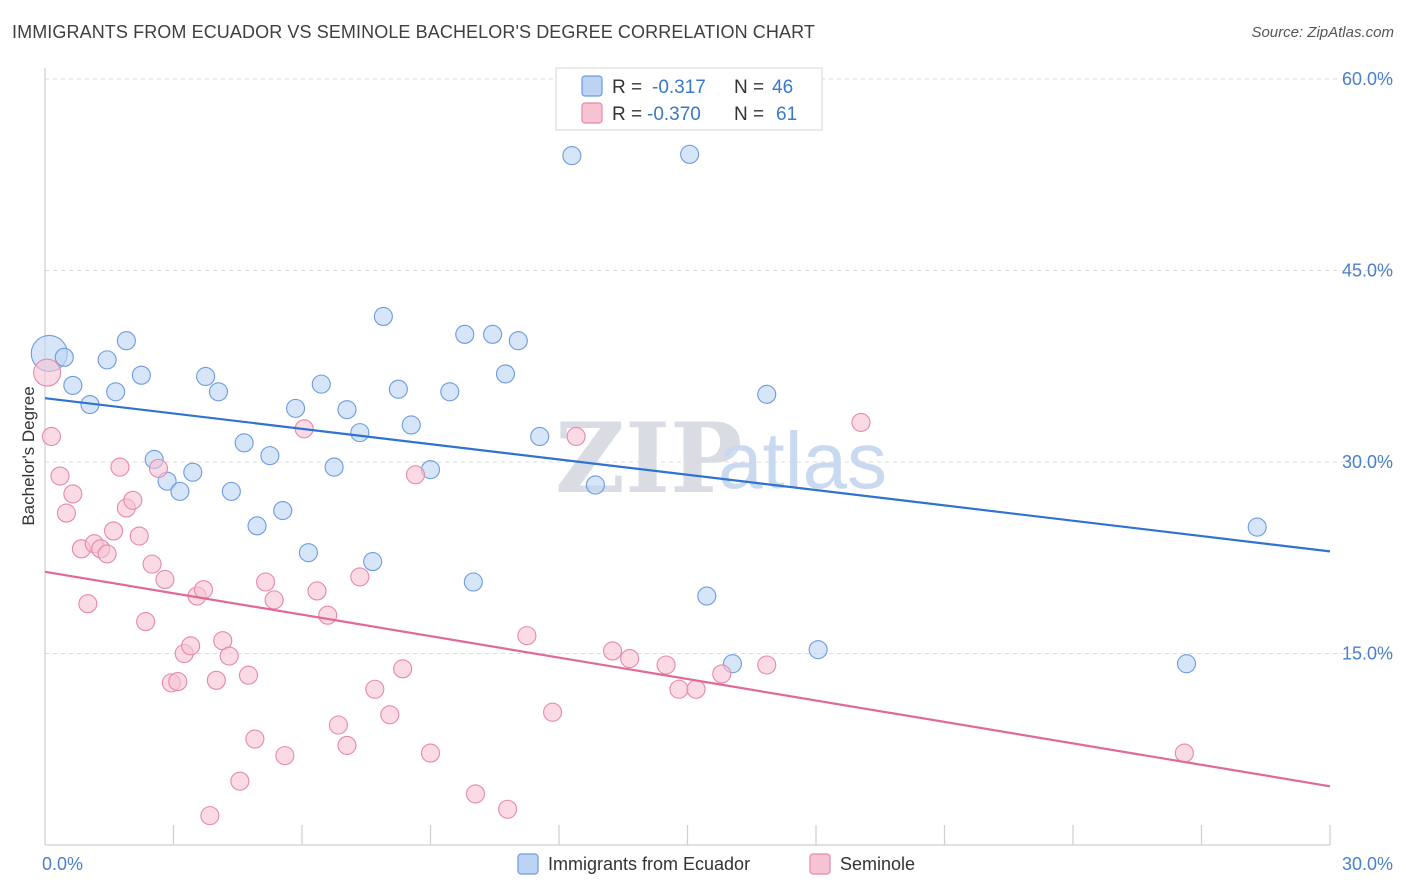 This screenshot has height=892, width=1406. I want to click on y-tick-label: 30.0%, so click(1367, 462).